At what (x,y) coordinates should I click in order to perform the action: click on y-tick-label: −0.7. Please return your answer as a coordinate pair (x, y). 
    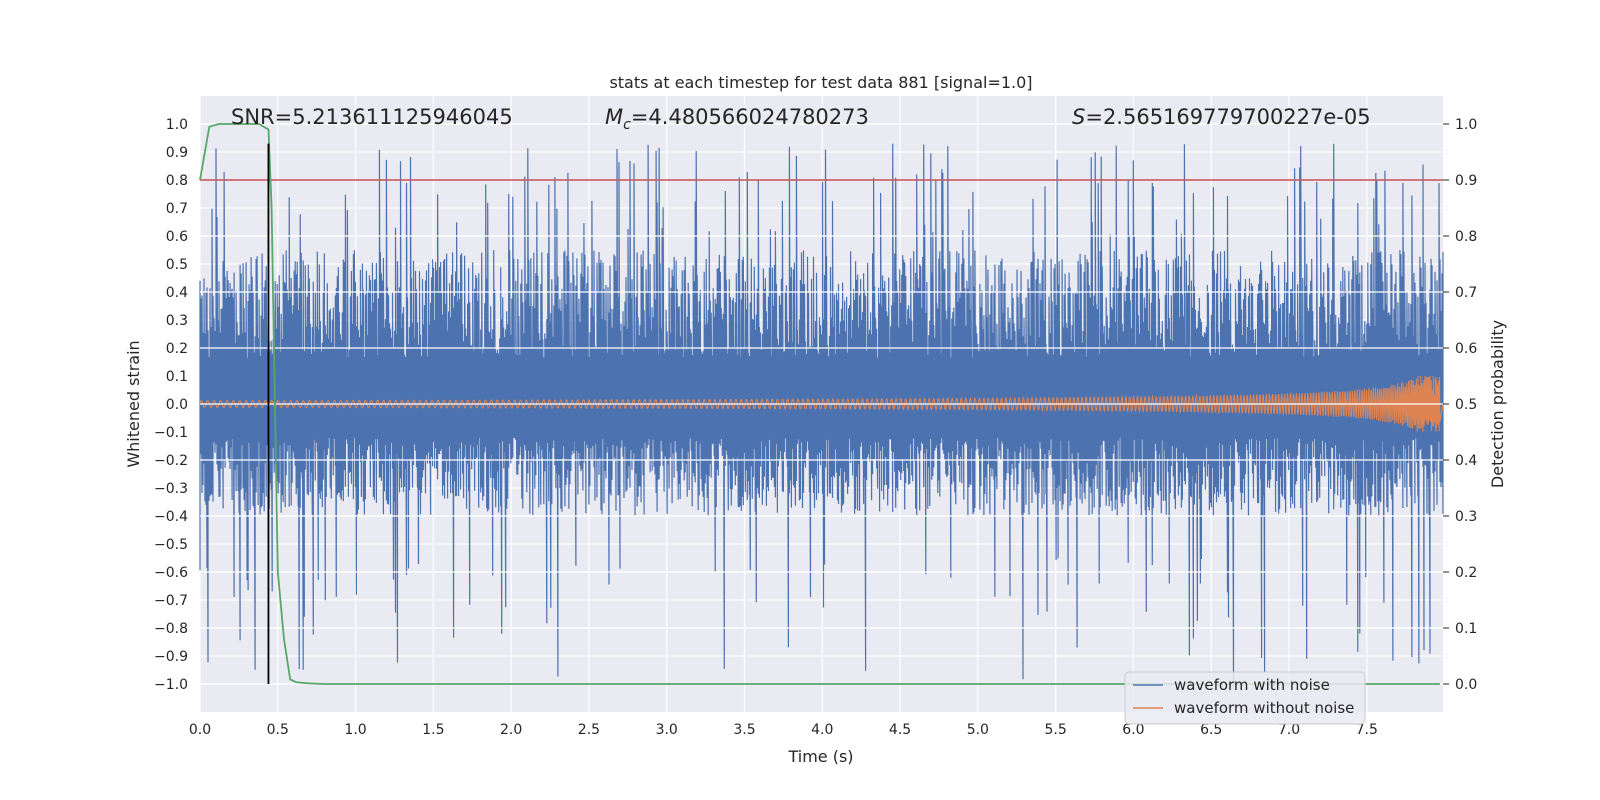
    Looking at the image, I should click on (171, 601).